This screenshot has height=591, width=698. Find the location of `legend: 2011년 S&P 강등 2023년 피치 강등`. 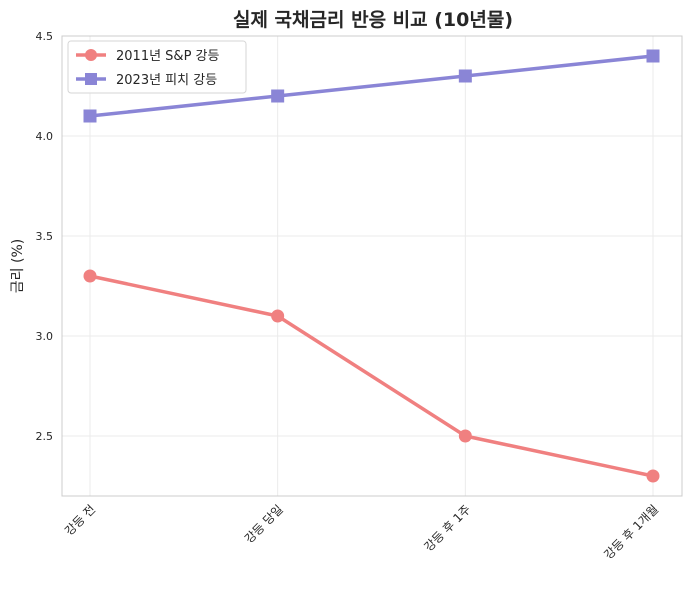

legend: 2011년 S&P 강등 2023년 피치 강등 is located at coordinates (157, 67).